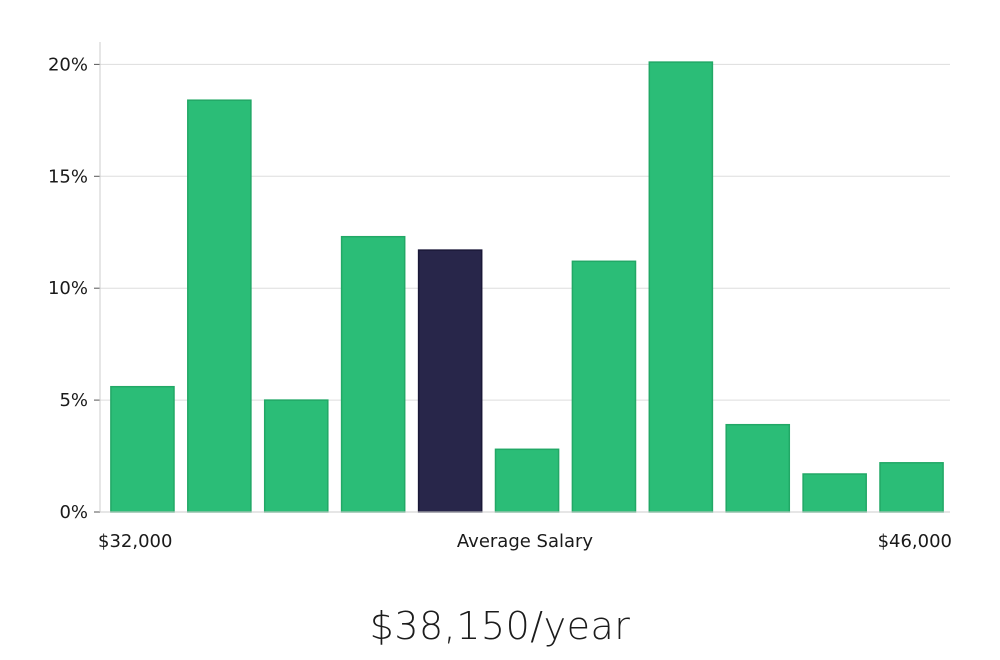 This screenshot has width=1000, height=660. Describe the element at coordinates (73, 512) in the screenshot. I see `y-tick-label: 0%` at that location.